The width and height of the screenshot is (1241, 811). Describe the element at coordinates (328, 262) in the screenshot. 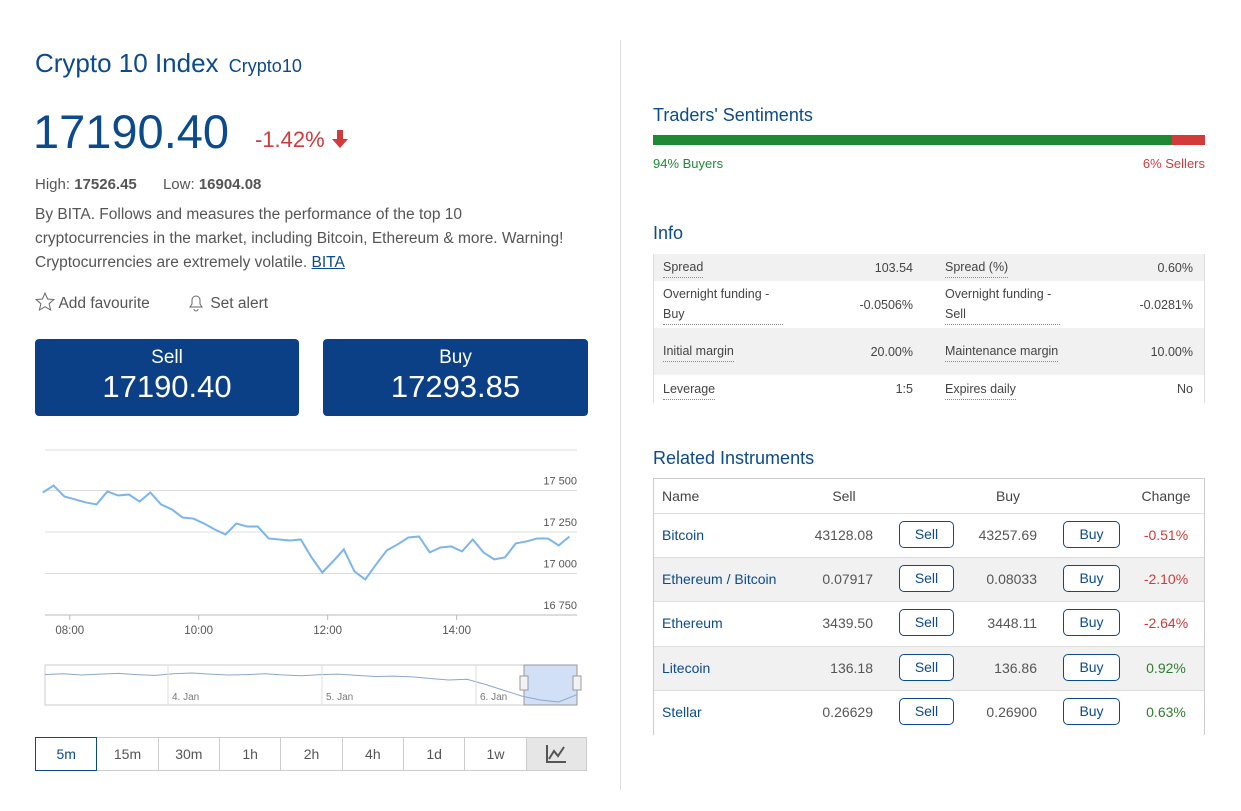

I see `bita-link: BITA` at that location.